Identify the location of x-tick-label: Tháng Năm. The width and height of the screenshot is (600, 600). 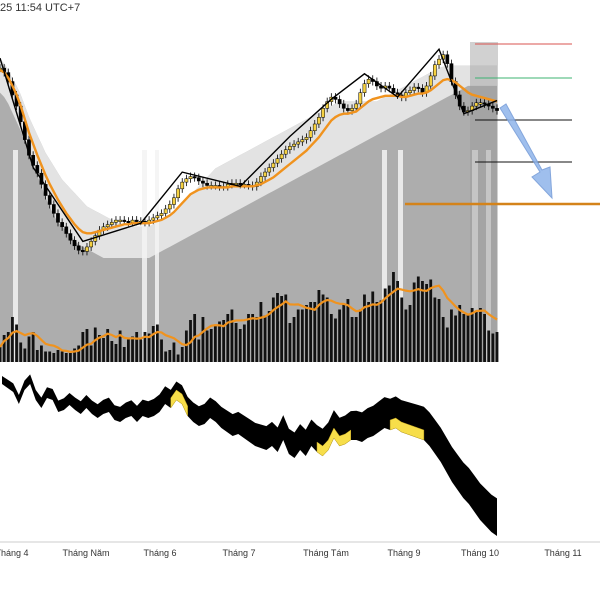
(86, 553).